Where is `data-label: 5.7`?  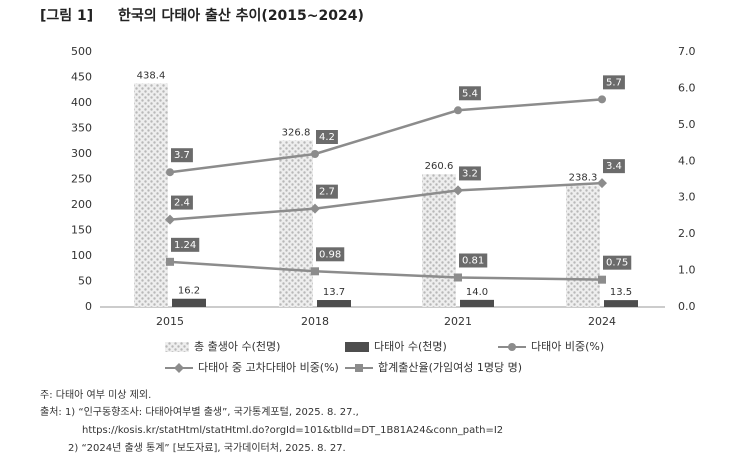
data-label: 5.7 is located at coordinates (614, 82).